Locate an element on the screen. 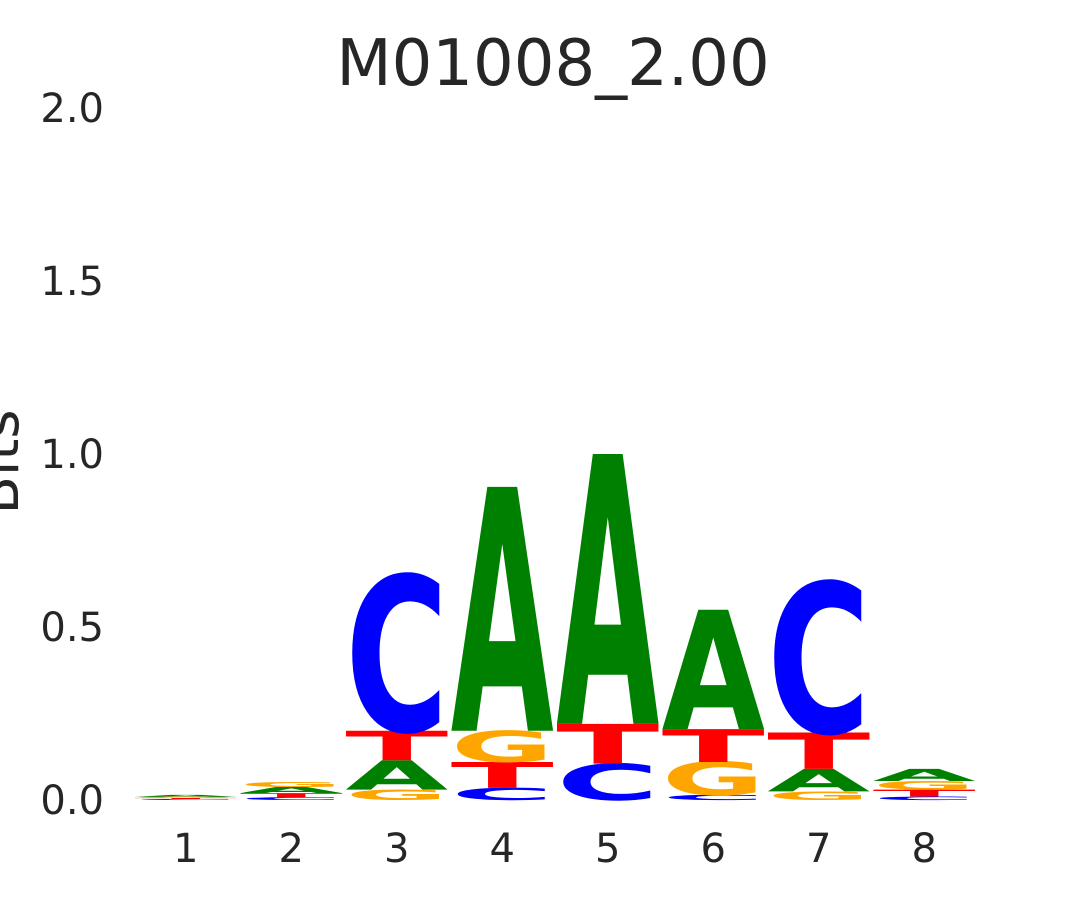 The height and width of the screenshot is (900, 1080). y-tick-label: 2.0 is located at coordinates (72, 109).